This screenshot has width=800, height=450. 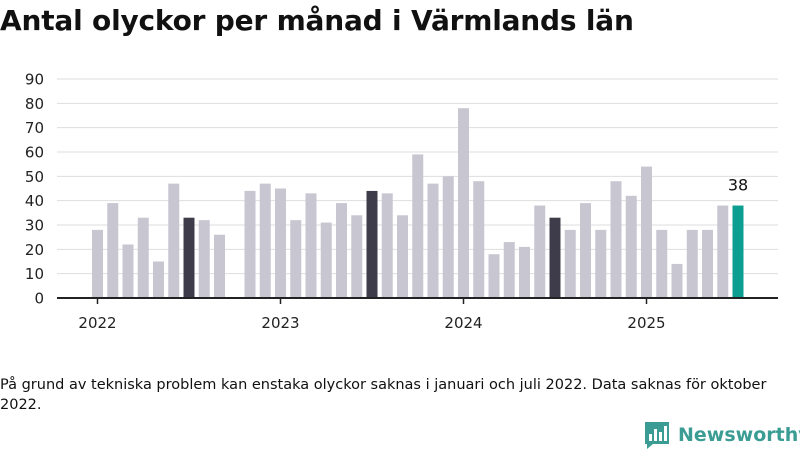 I want to click on y-tick-label: 80, so click(x=34, y=104).